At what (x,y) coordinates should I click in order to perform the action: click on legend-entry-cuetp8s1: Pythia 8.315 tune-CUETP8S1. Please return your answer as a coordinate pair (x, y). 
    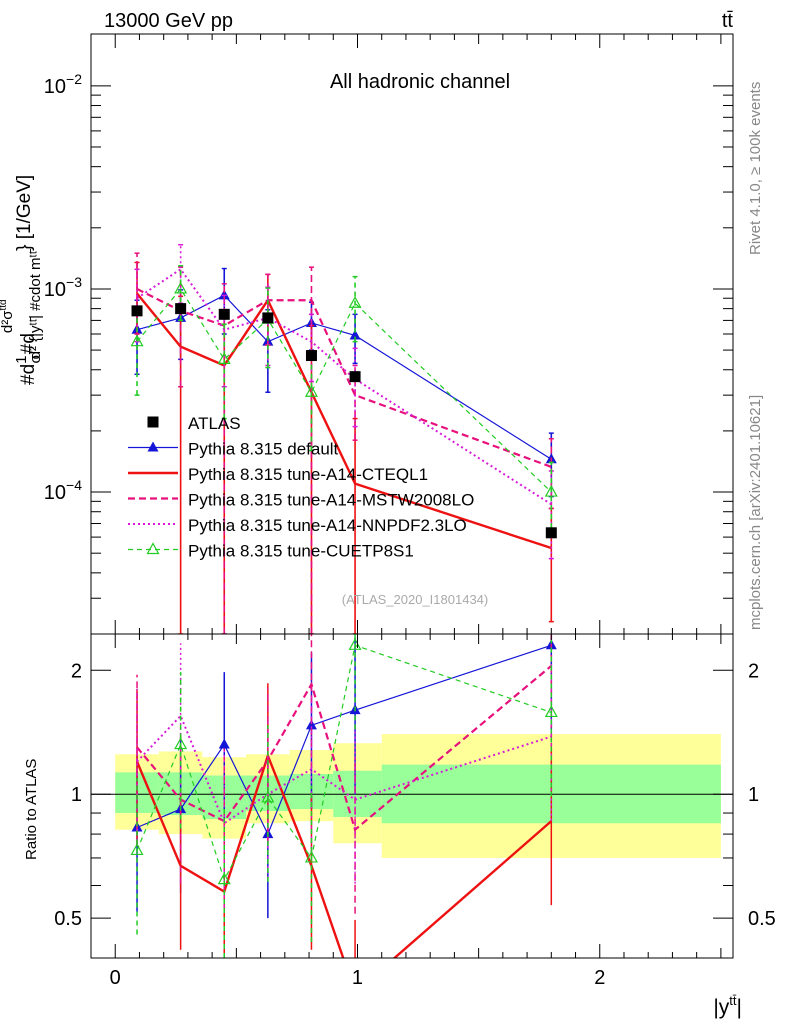
    Looking at the image, I should click on (271, 551).